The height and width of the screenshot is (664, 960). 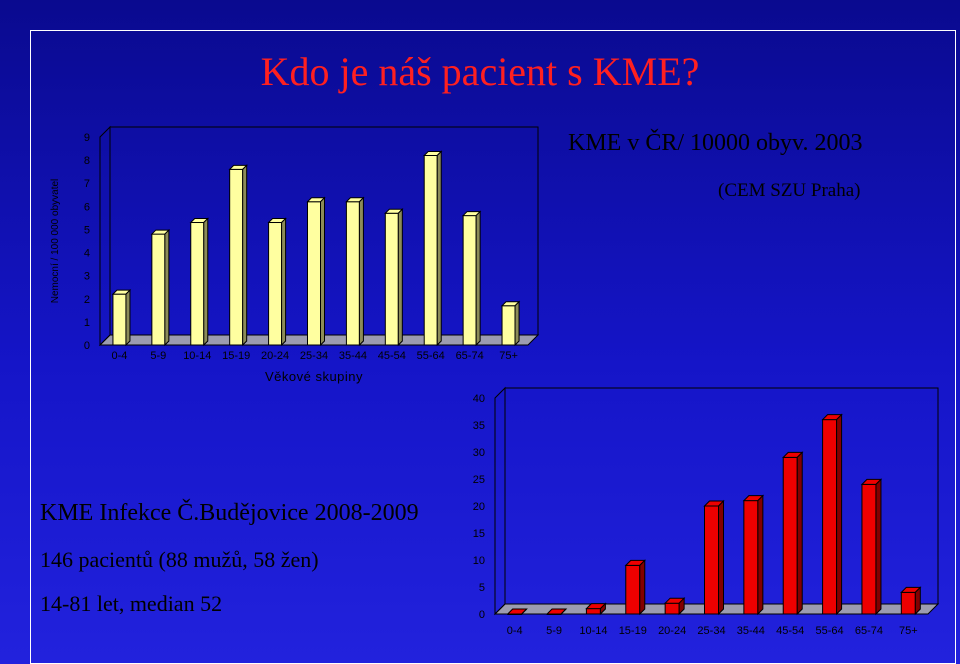 What do you see at coordinates (479, 561) in the screenshot?
I see `y-tick-label: 10` at bounding box center [479, 561].